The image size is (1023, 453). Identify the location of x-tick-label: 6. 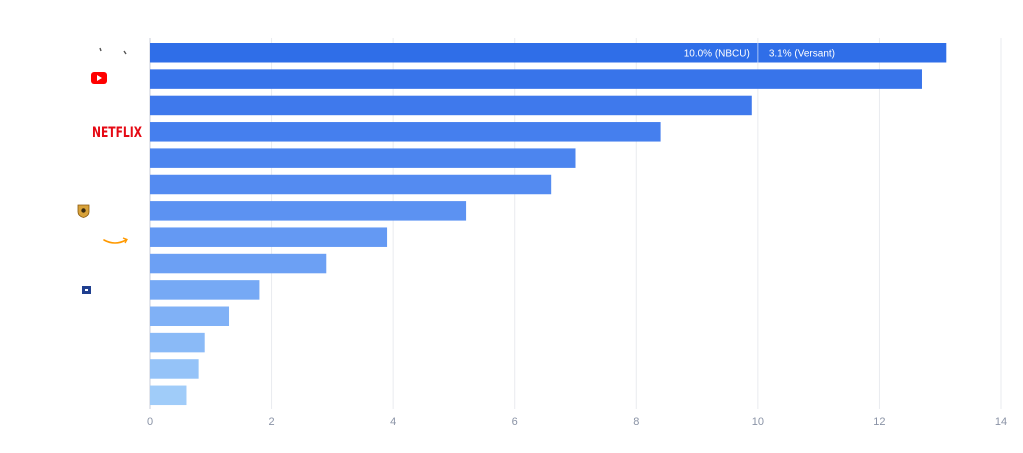
(515, 422).